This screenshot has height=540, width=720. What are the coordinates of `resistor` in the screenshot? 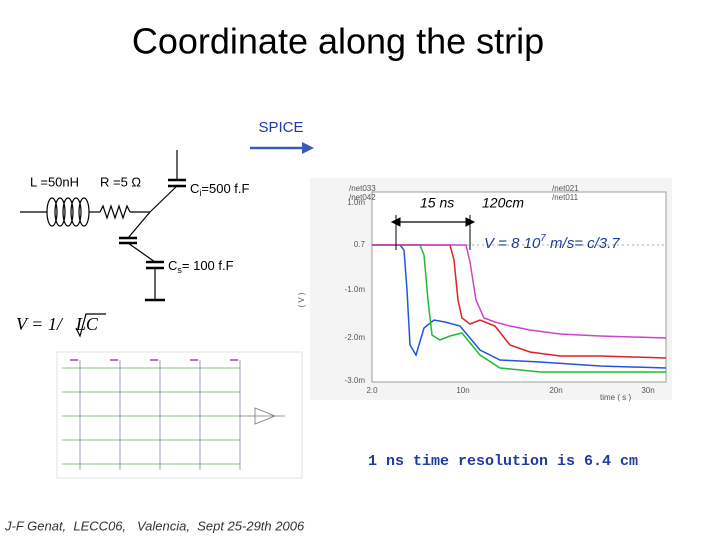 It's located at (115, 212).